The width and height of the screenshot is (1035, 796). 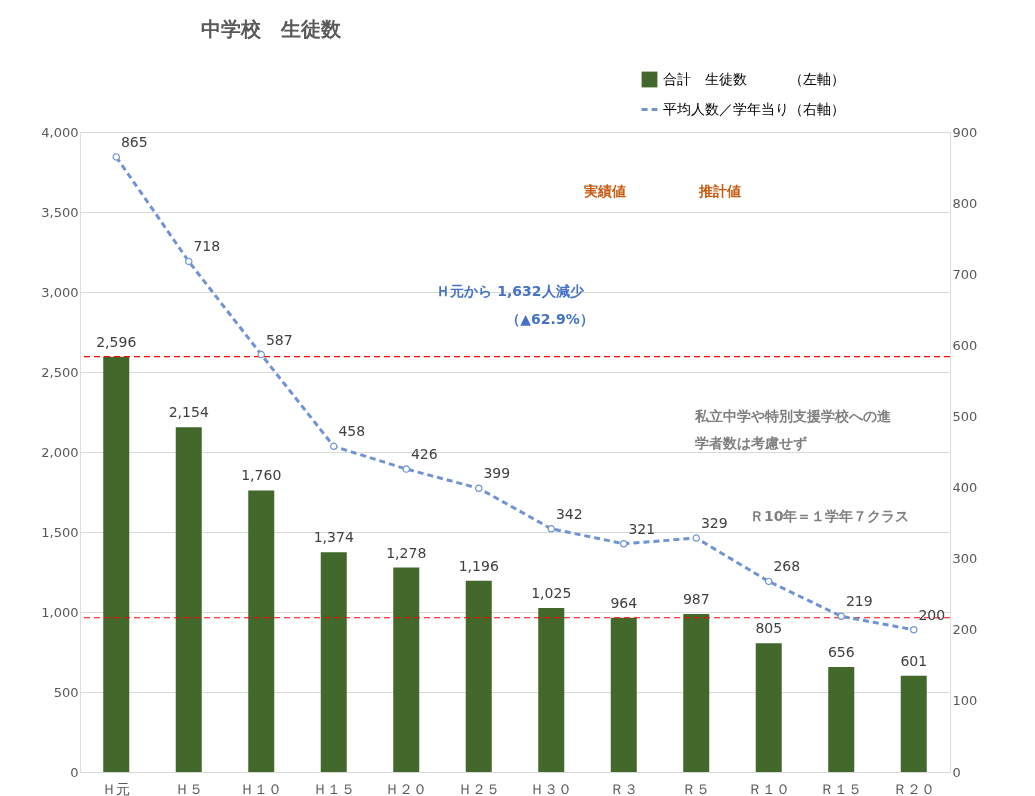 What do you see at coordinates (207, 246) in the screenshot?
I see `data-label: 718` at bounding box center [207, 246].